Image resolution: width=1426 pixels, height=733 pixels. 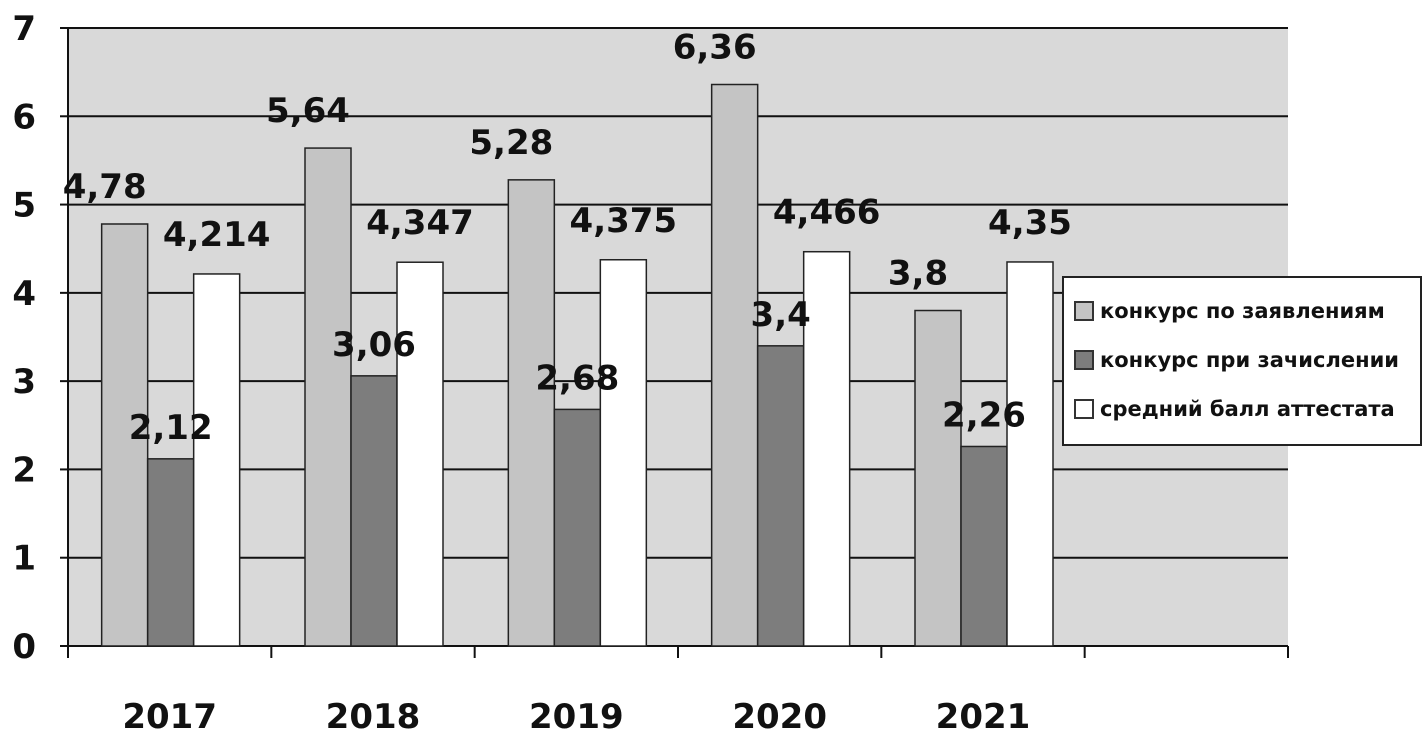 I want to click on x-tick-label: 2019, so click(x=576, y=715).